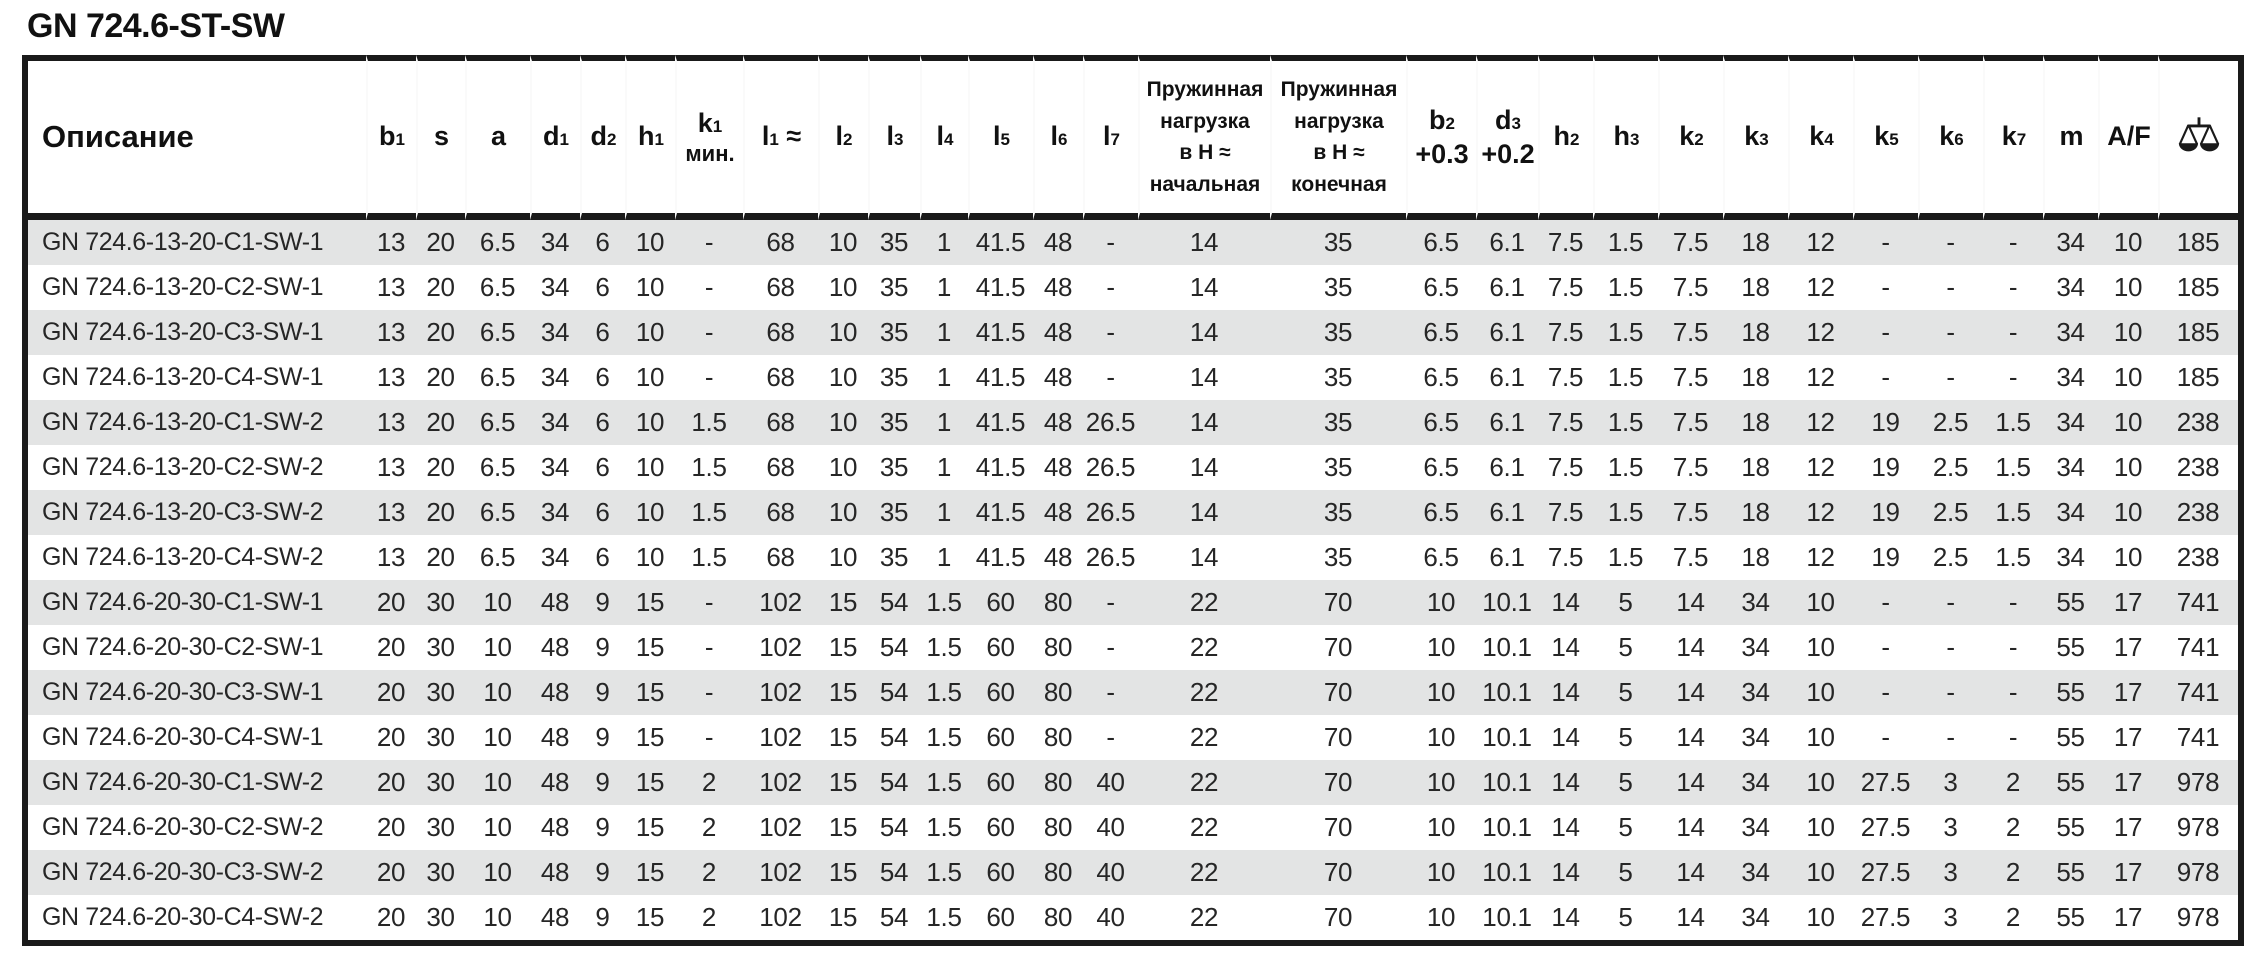  Describe the element at coordinates (440, 332) in the screenshot. I see `cell-s: 20` at that location.